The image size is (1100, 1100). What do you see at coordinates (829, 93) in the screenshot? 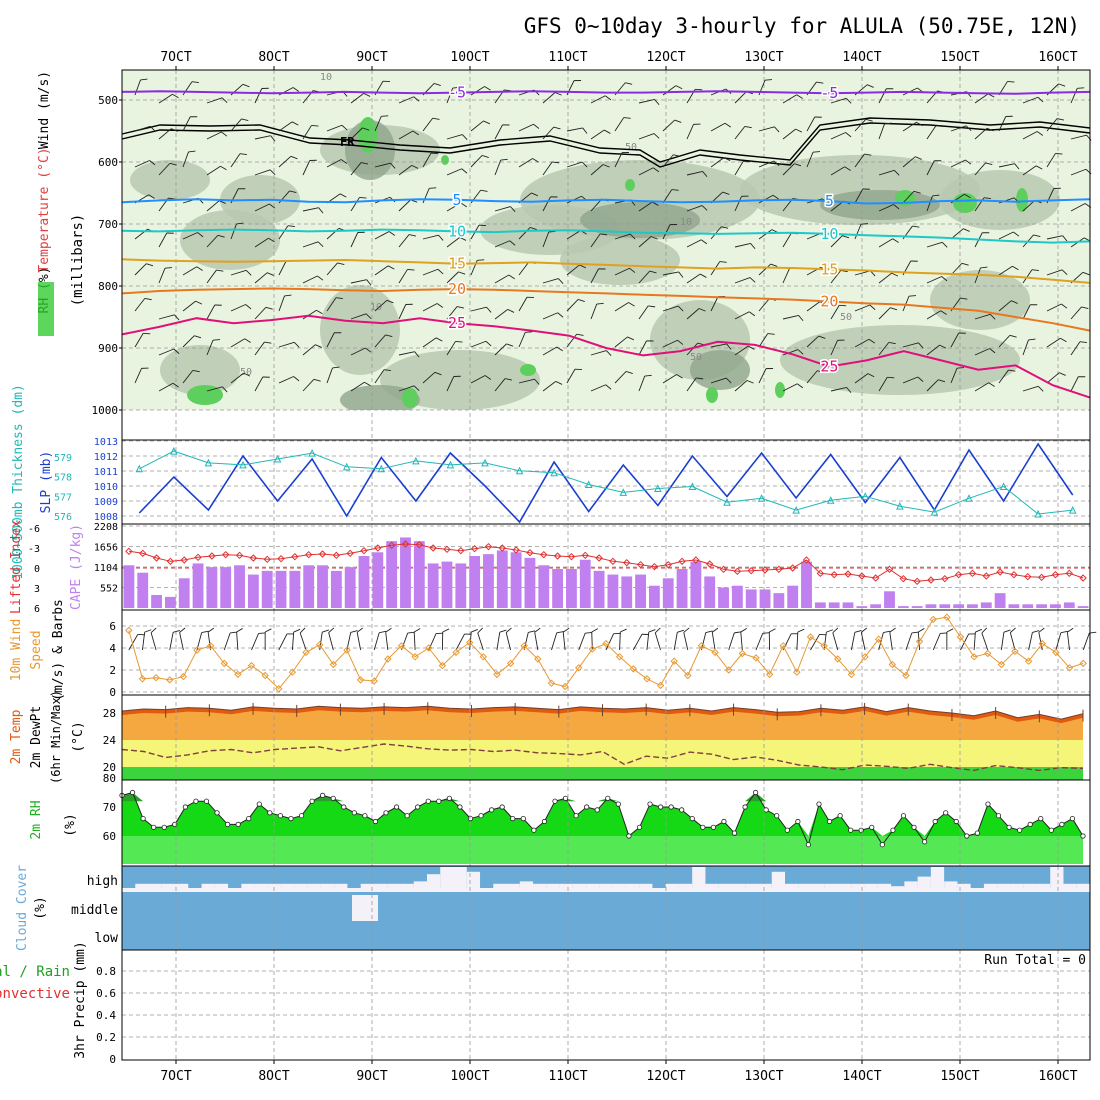
I see `isotherm-label: -5` at bounding box center [829, 93].